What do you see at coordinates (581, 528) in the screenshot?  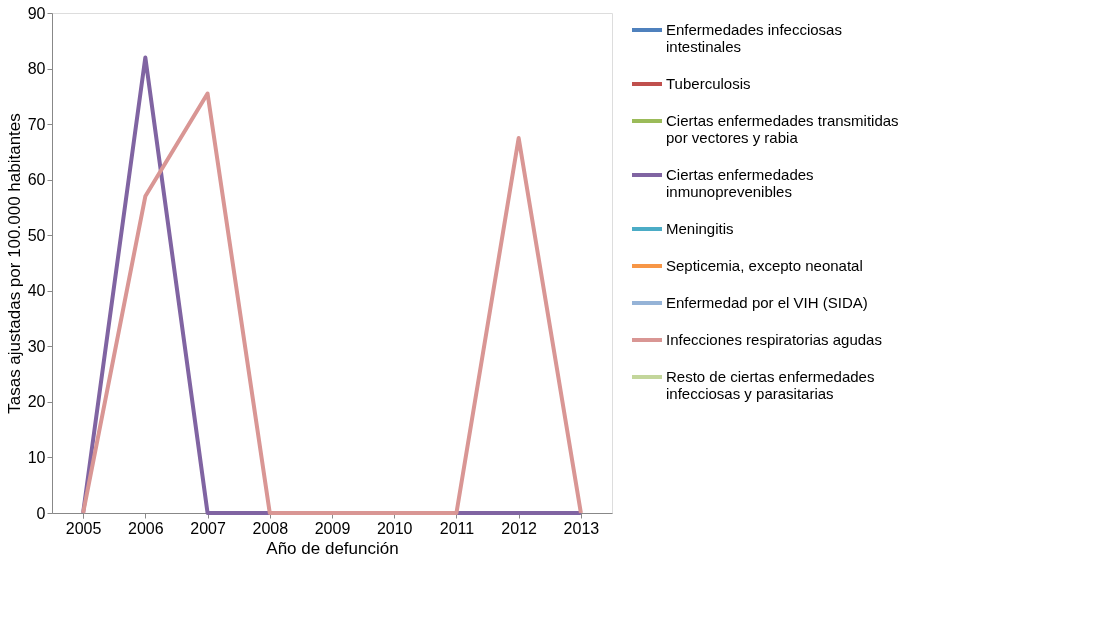 I see `x-tick-label: 2013` at bounding box center [581, 528].